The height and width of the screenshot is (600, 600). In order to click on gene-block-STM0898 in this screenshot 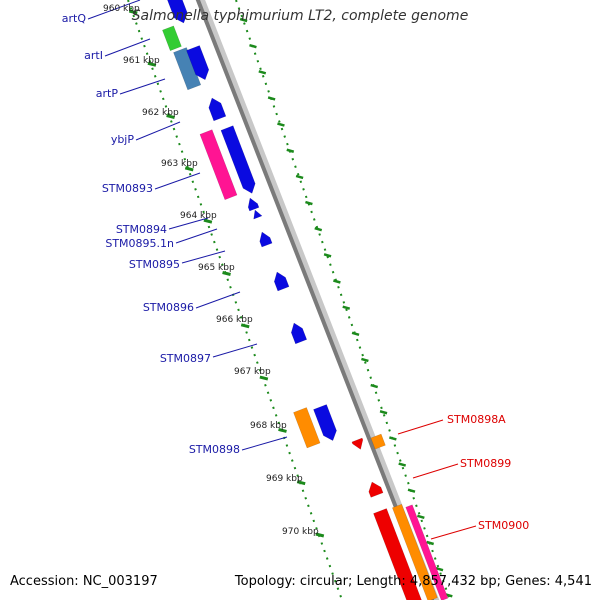, I will do `click(307, 428)`.